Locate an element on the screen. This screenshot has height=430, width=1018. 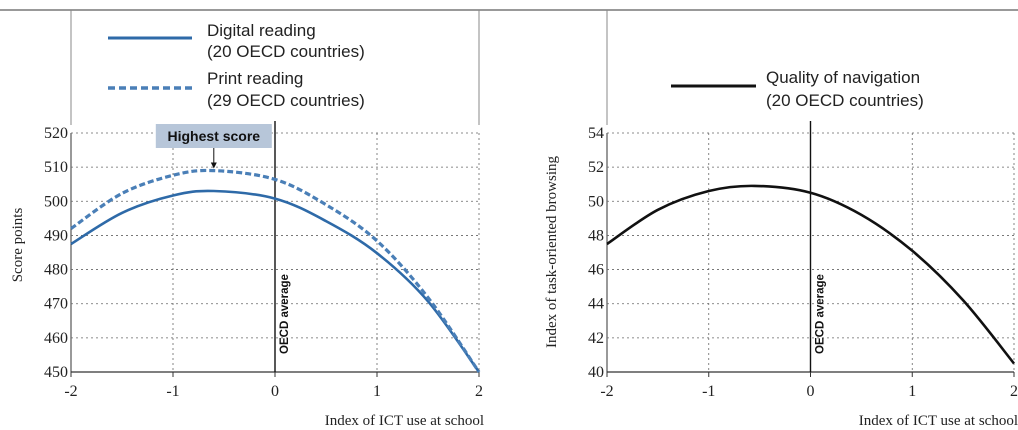
y-tick-label-left: 450 is located at coordinates (56, 372).